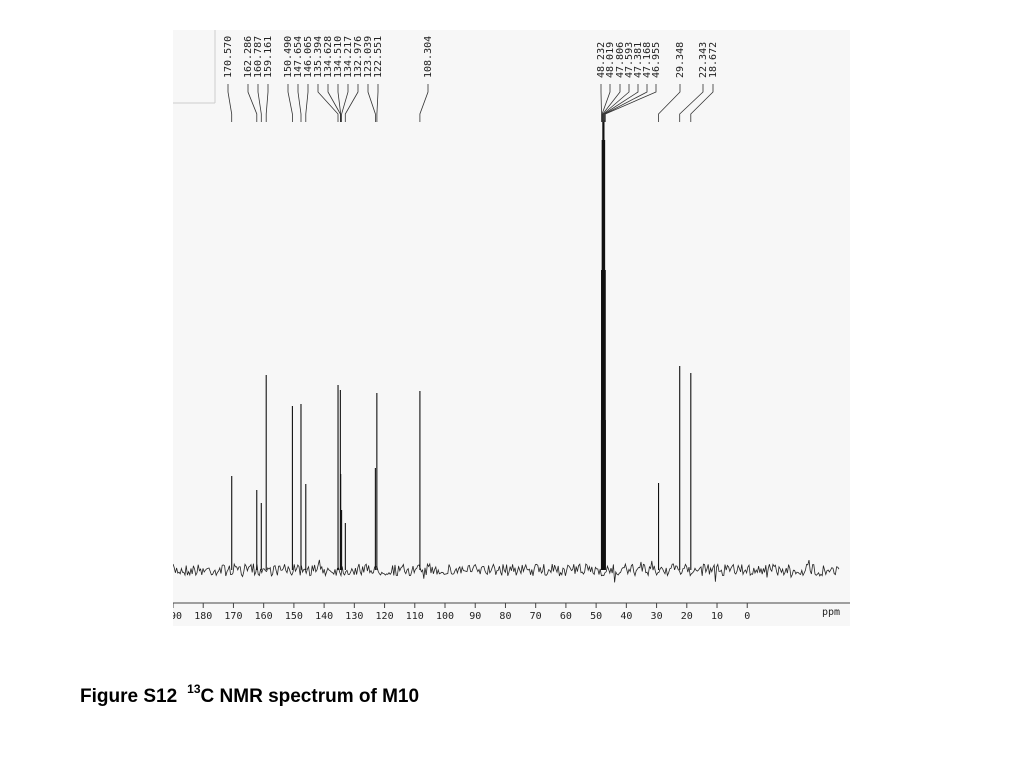 This screenshot has width=1024, height=768. I want to click on peak-label: 159.161, so click(268, 57).